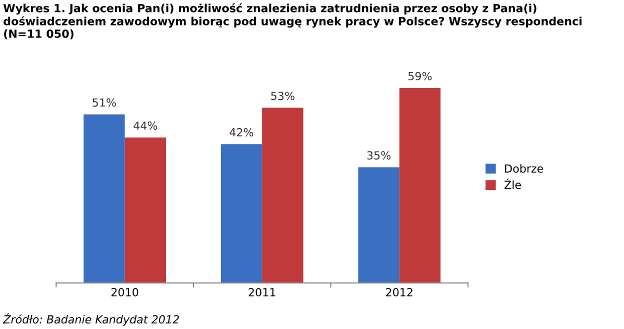 Image resolution: width=624 pixels, height=329 pixels. Describe the element at coordinates (90, 319) in the screenshot. I see `text: Źródło: Badanie Kandydat 2012` at that location.